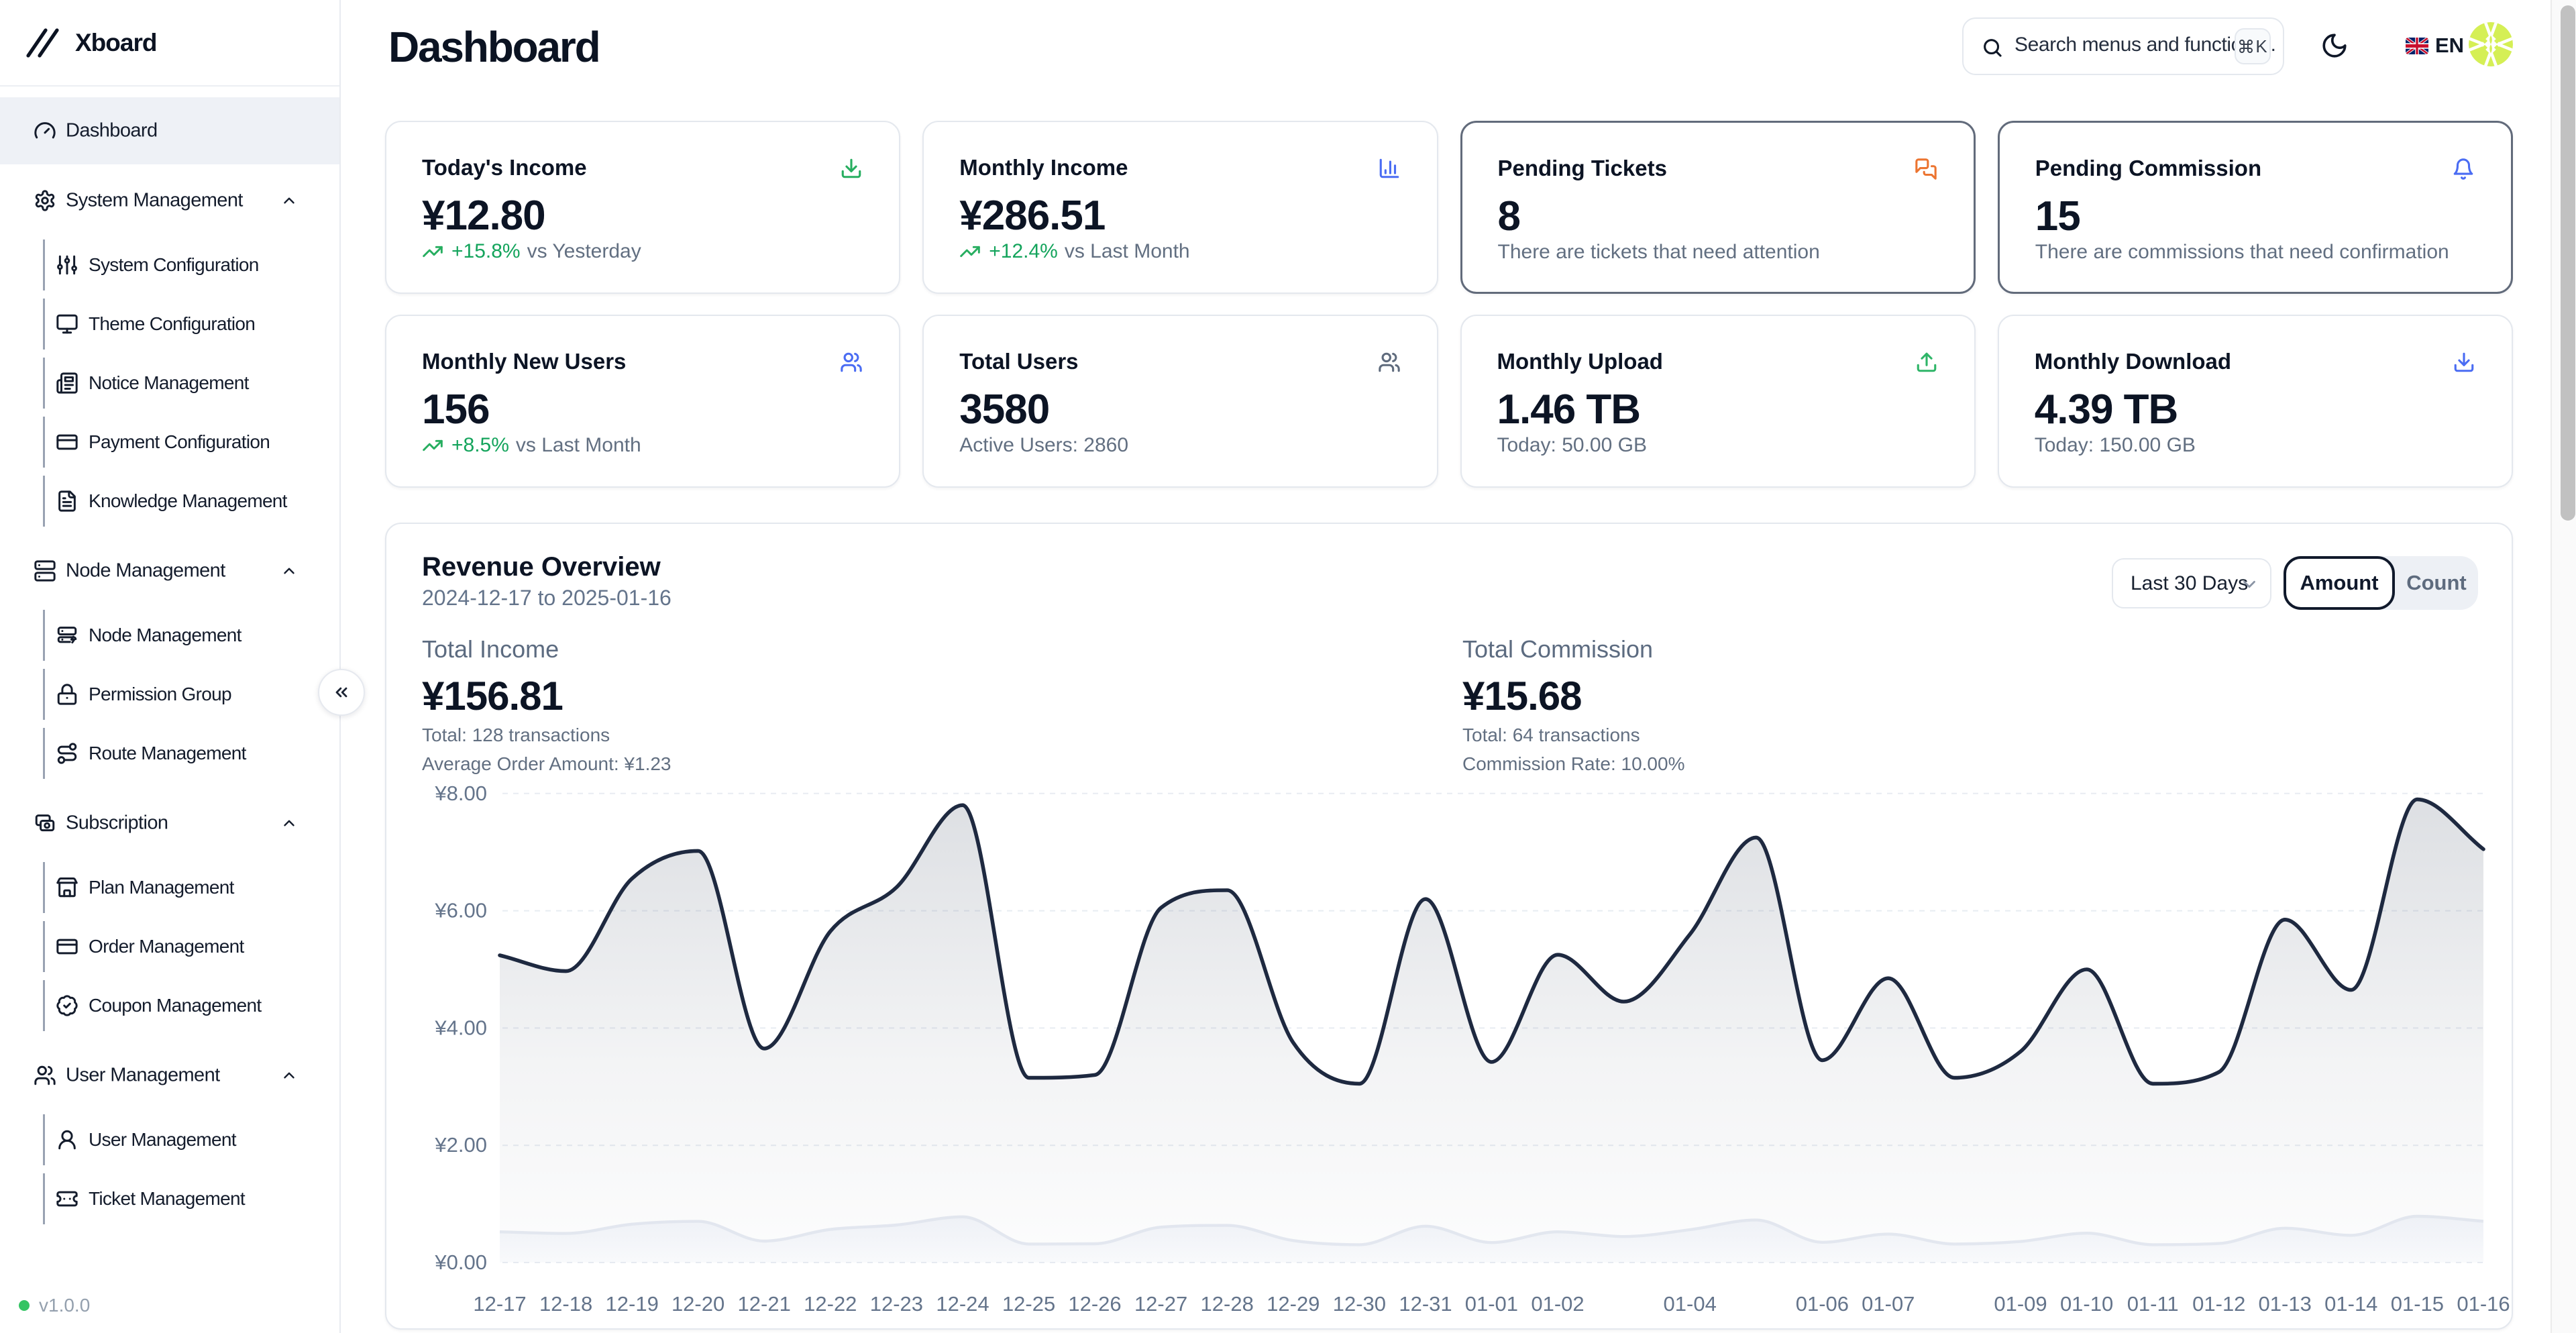  Describe the element at coordinates (2285, 1304) in the screenshot. I see `svg-text: 01-13` at that location.